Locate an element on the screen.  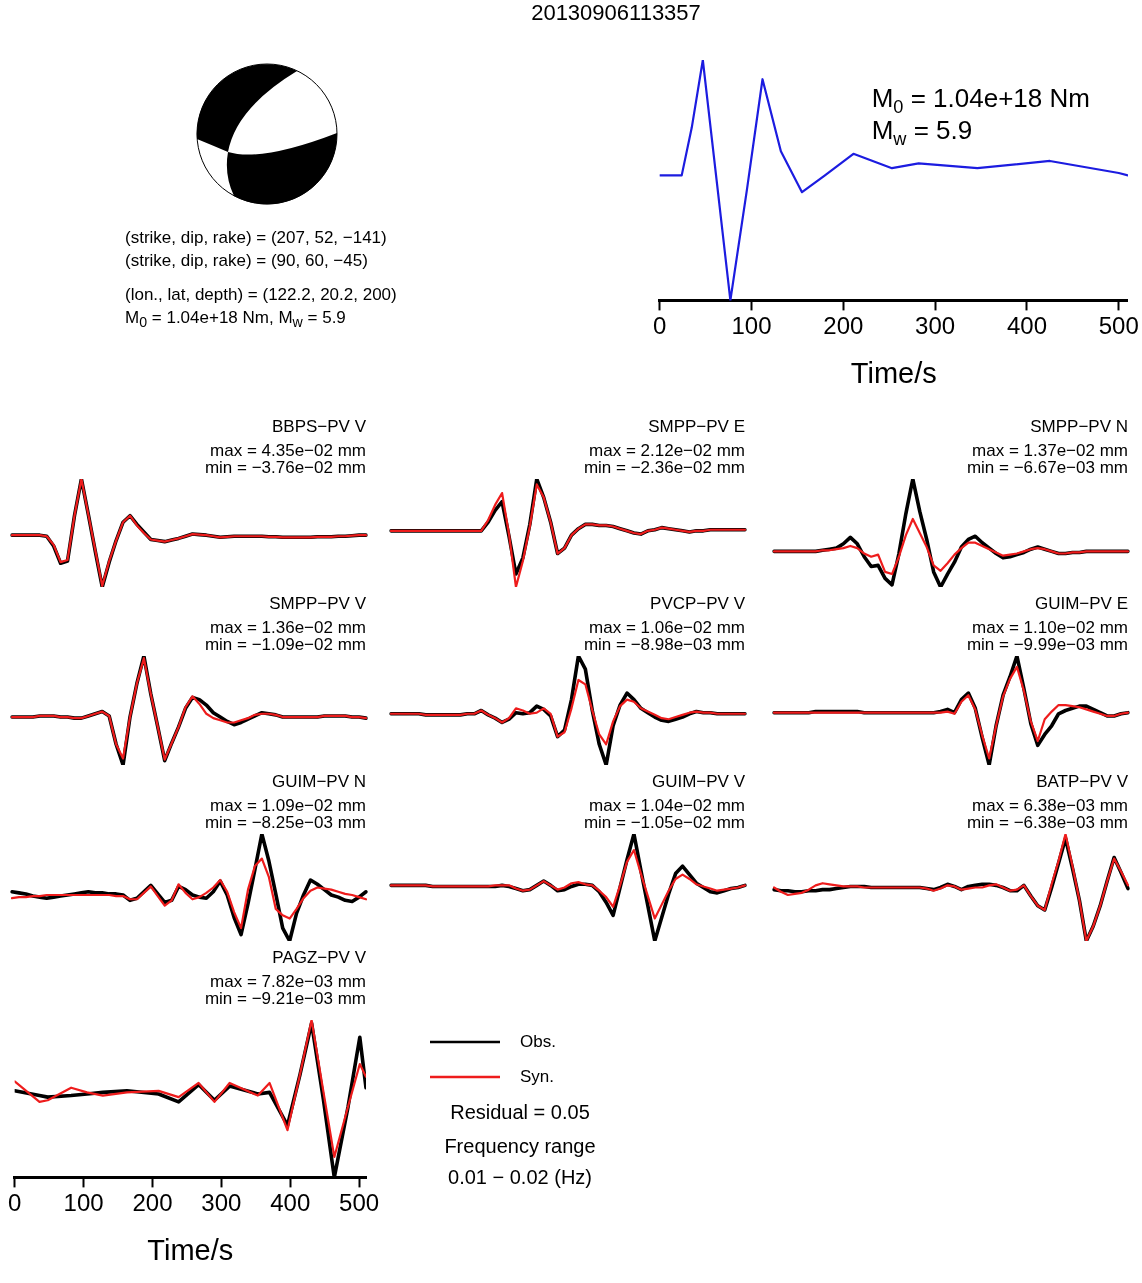
chart-title: PVCP−PV V is located at coordinates (698, 603).